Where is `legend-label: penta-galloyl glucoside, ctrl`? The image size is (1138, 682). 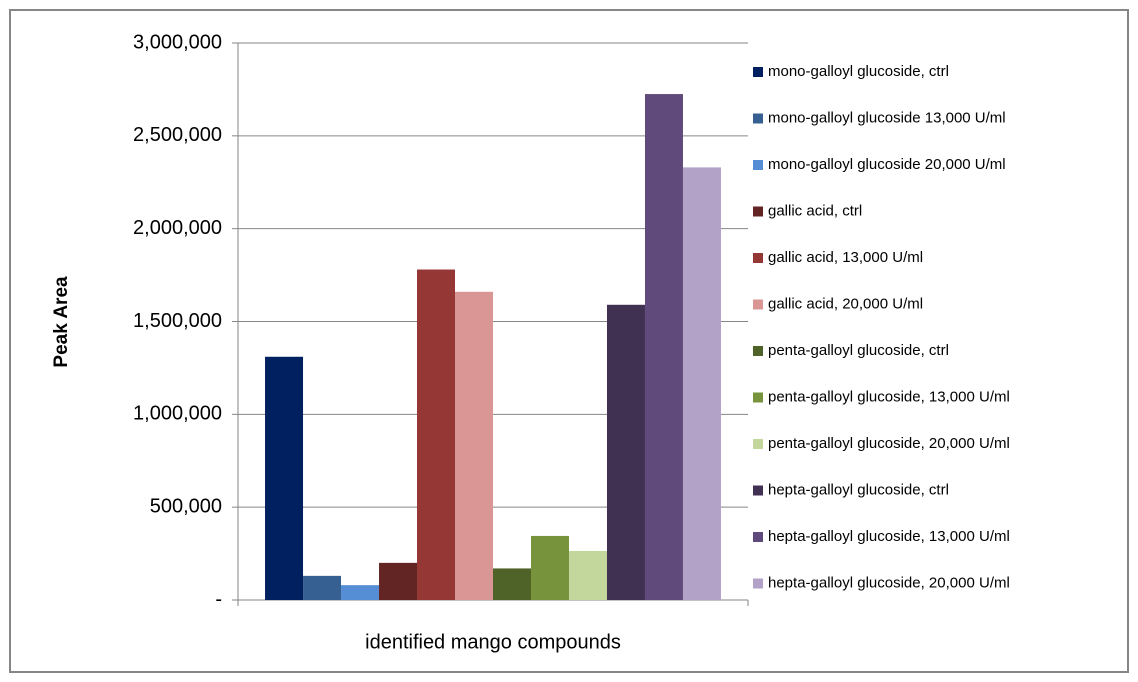 legend-label: penta-galloyl glucoside, ctrl is located at coordinates (858, 350).